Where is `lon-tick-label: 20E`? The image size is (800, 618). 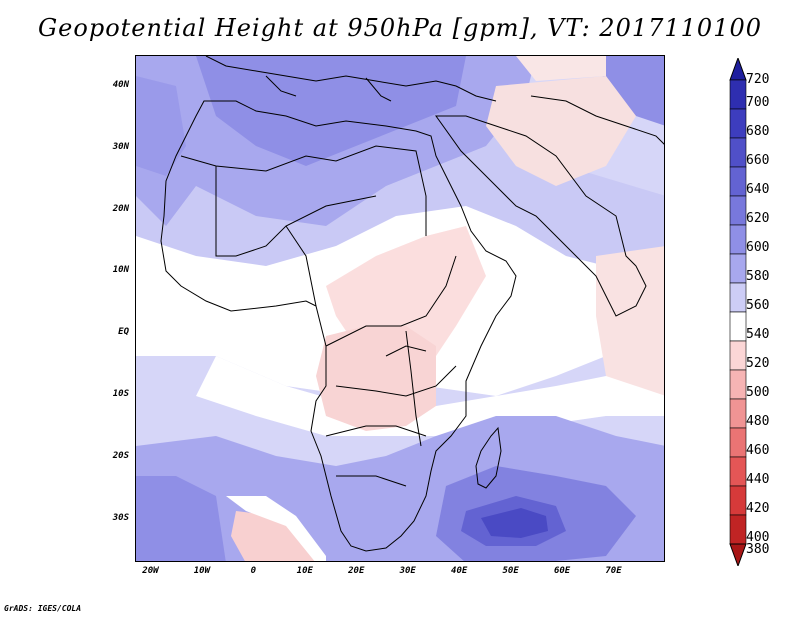
lon-tick-label: 20E is located at coordinates (356, 571).